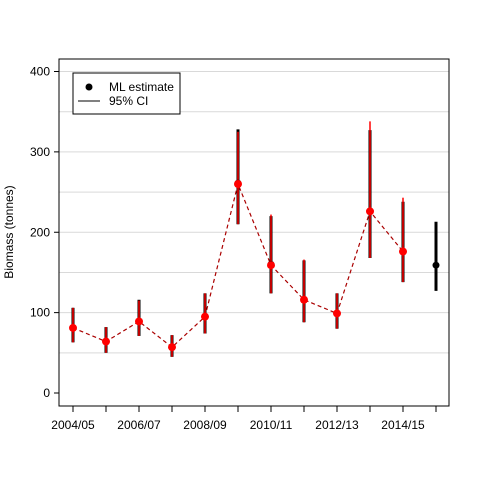 The image size is (480, 480). What do you see at coordinates (9, 231) in the screenshot?
I see `y-axis-label: Biomass (tonnes)` at bounding box center [9, 231].